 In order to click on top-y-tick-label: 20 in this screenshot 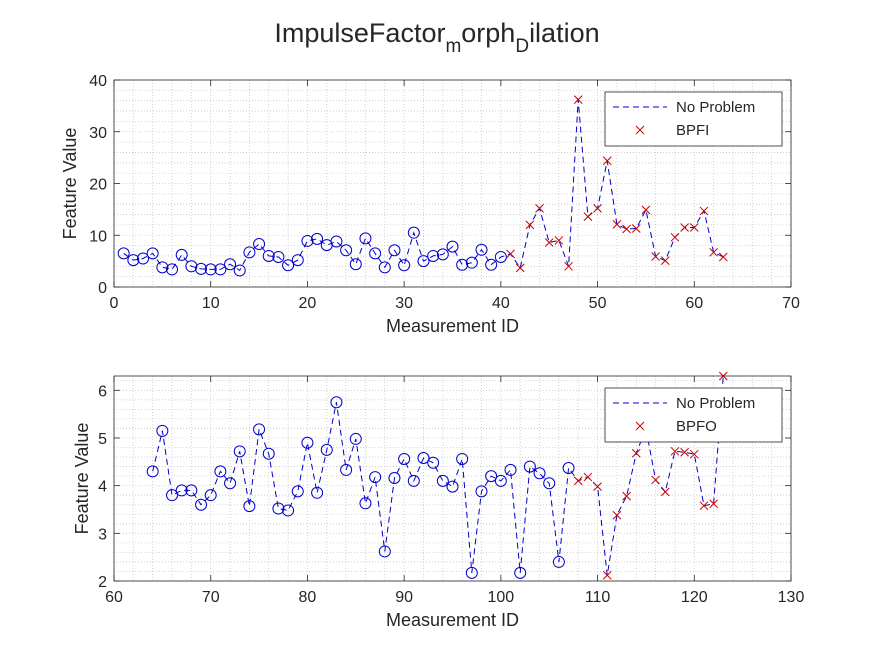, I will do `click(98, 185)`.